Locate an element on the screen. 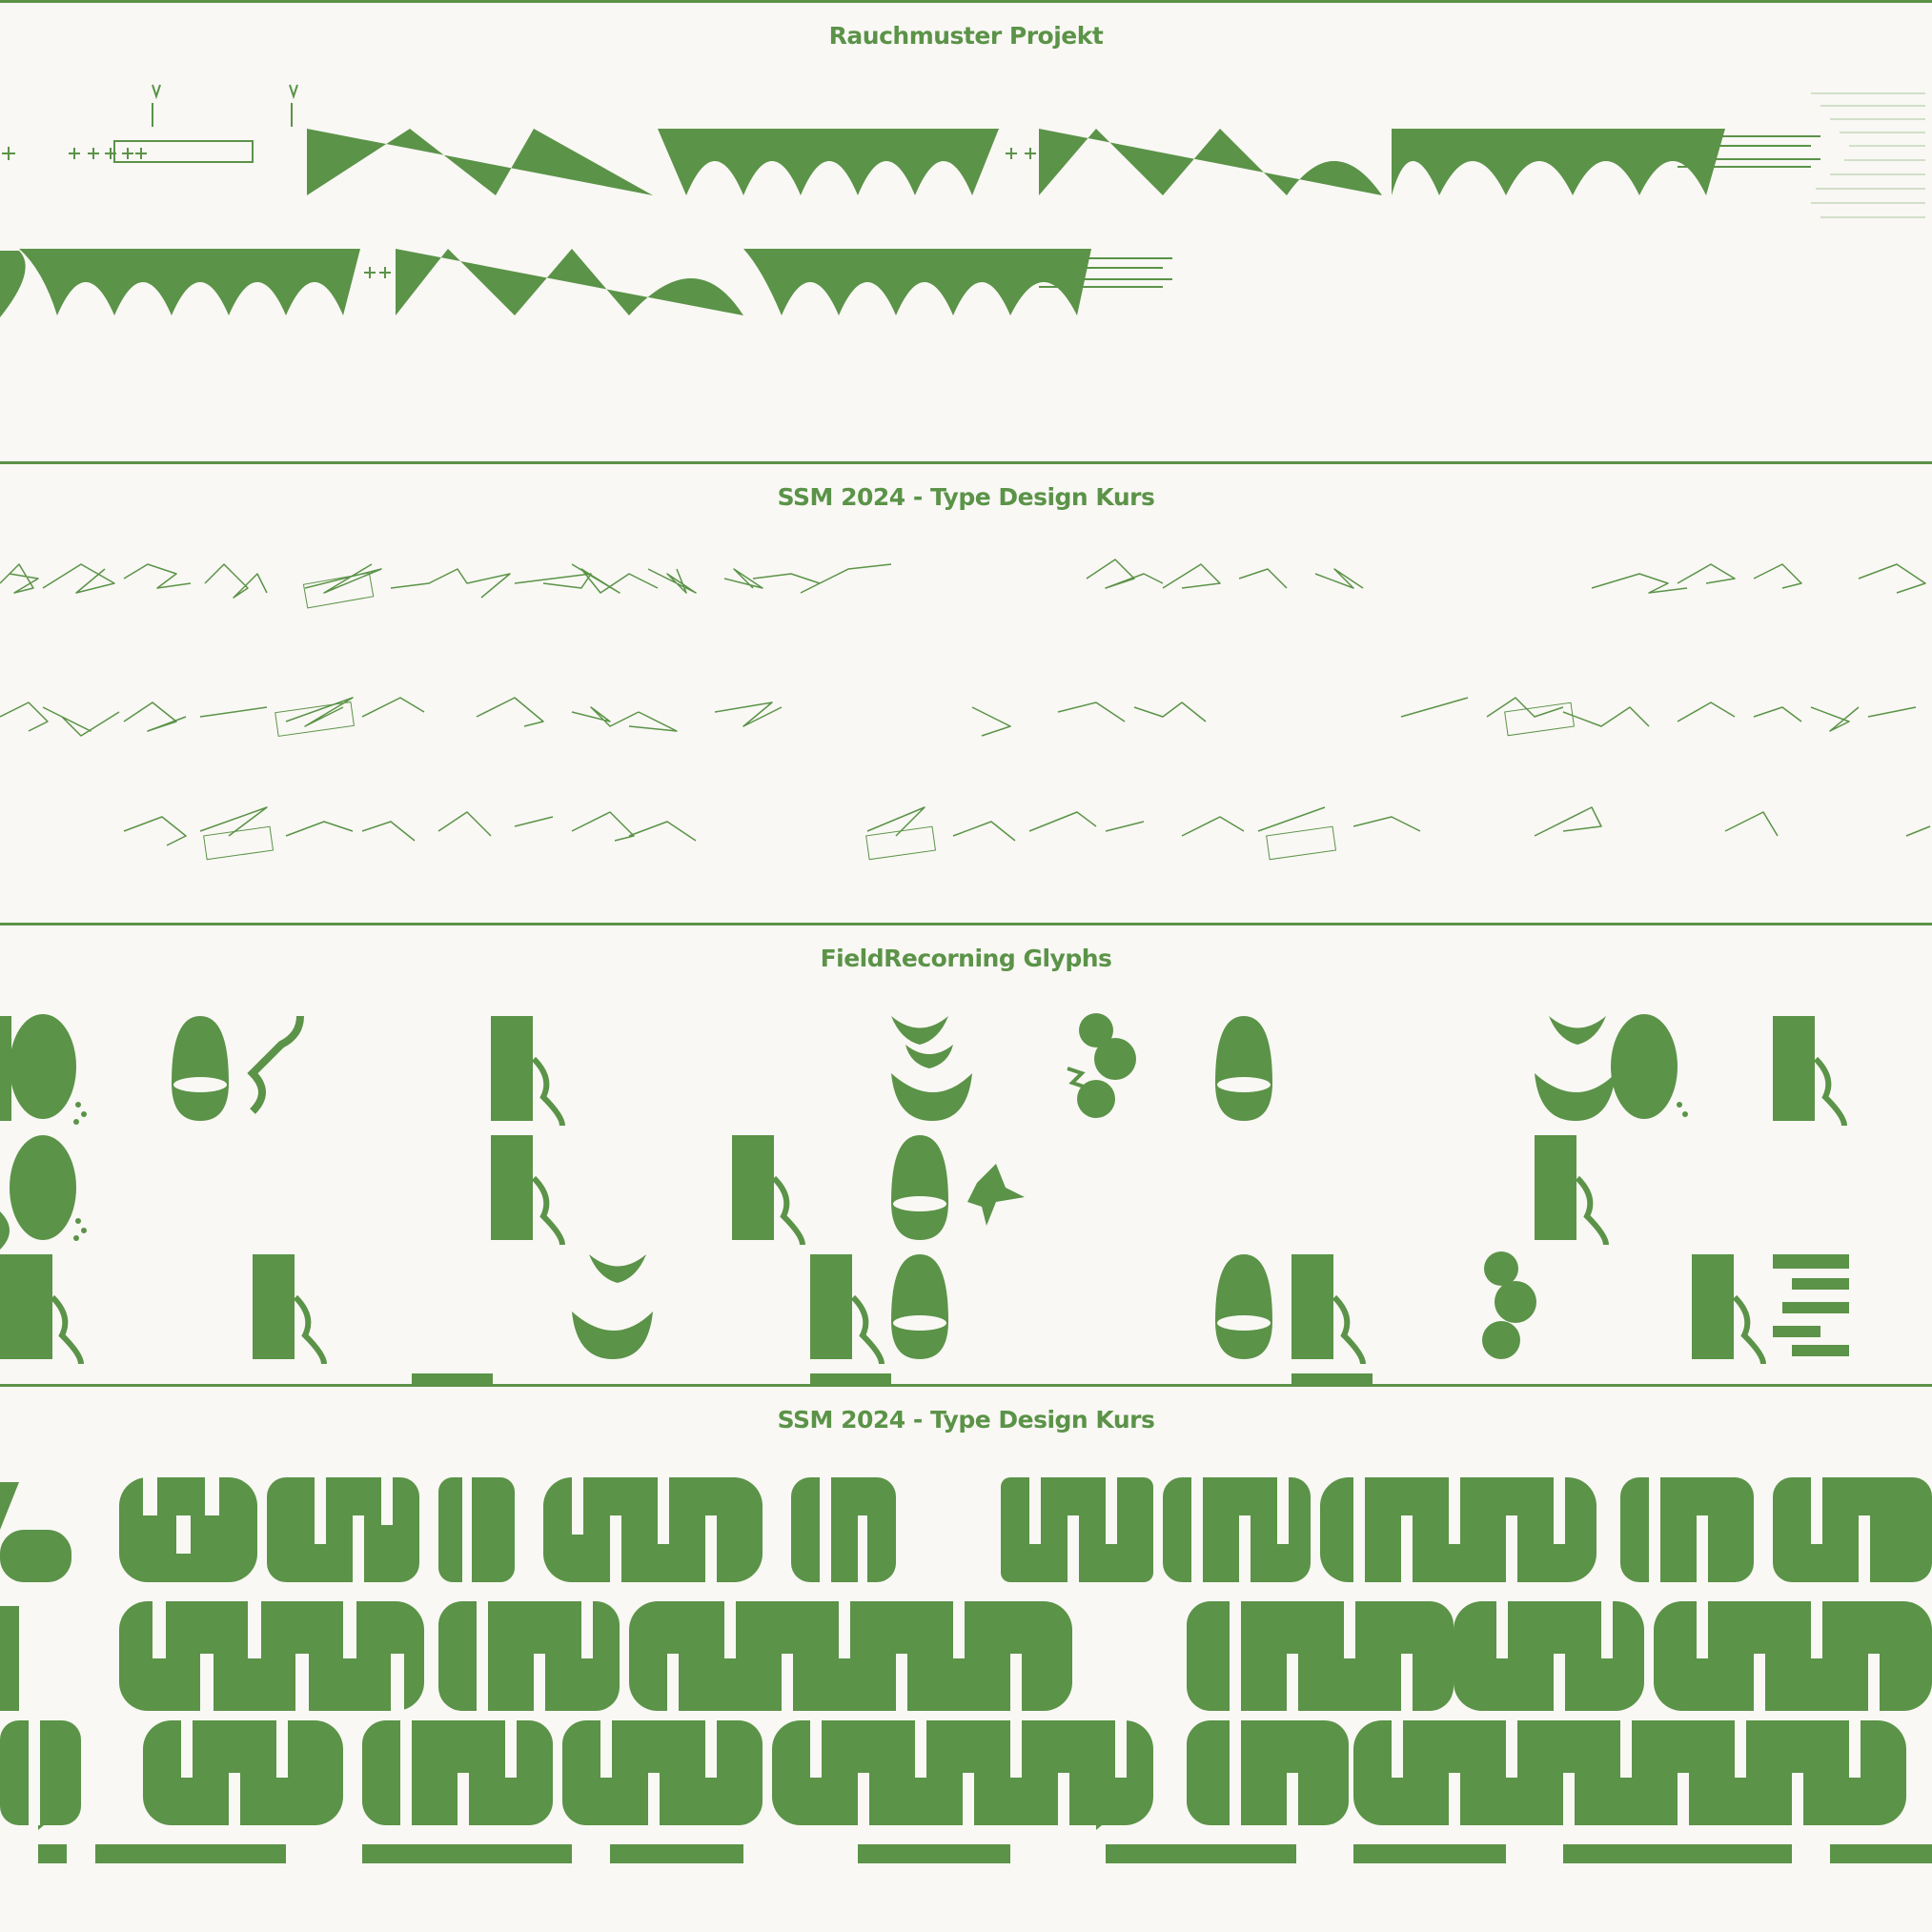  font-card-title: Rauchmuster Projekt is located at coordinates (966, 36).